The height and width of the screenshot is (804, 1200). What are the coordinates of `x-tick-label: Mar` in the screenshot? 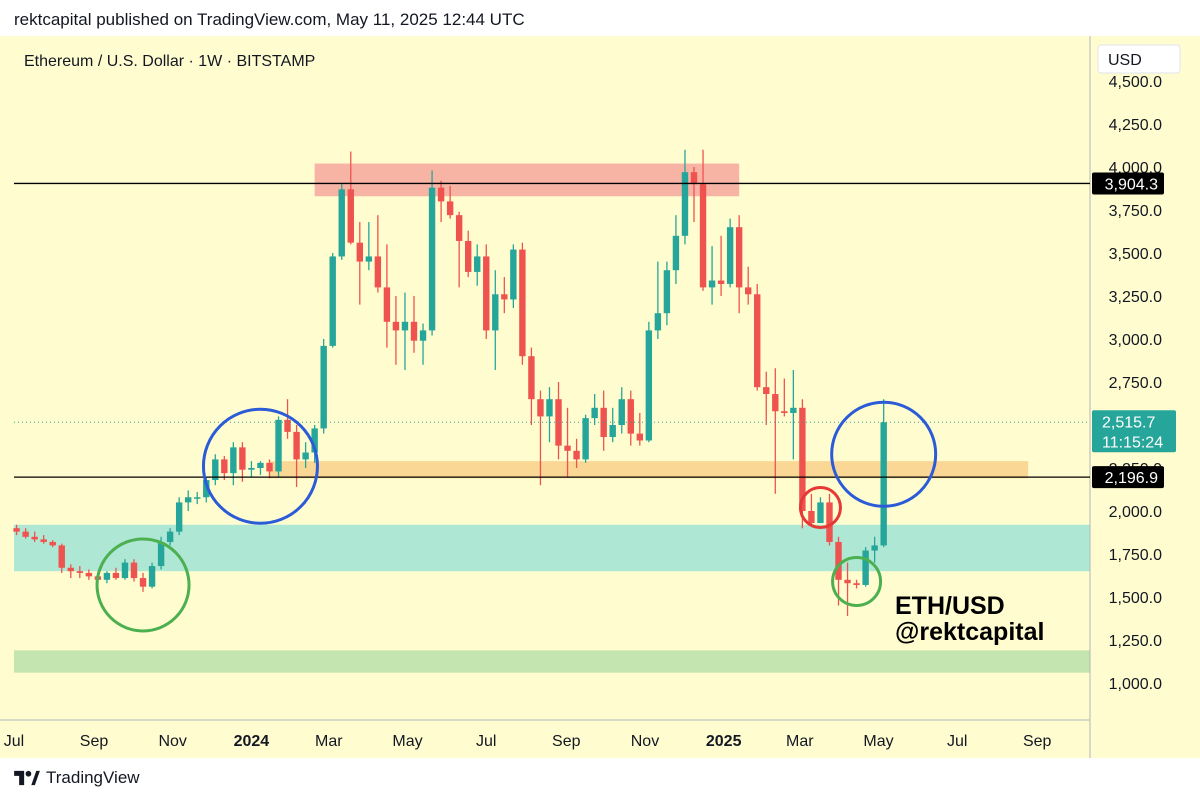 It's located at (800, 741).